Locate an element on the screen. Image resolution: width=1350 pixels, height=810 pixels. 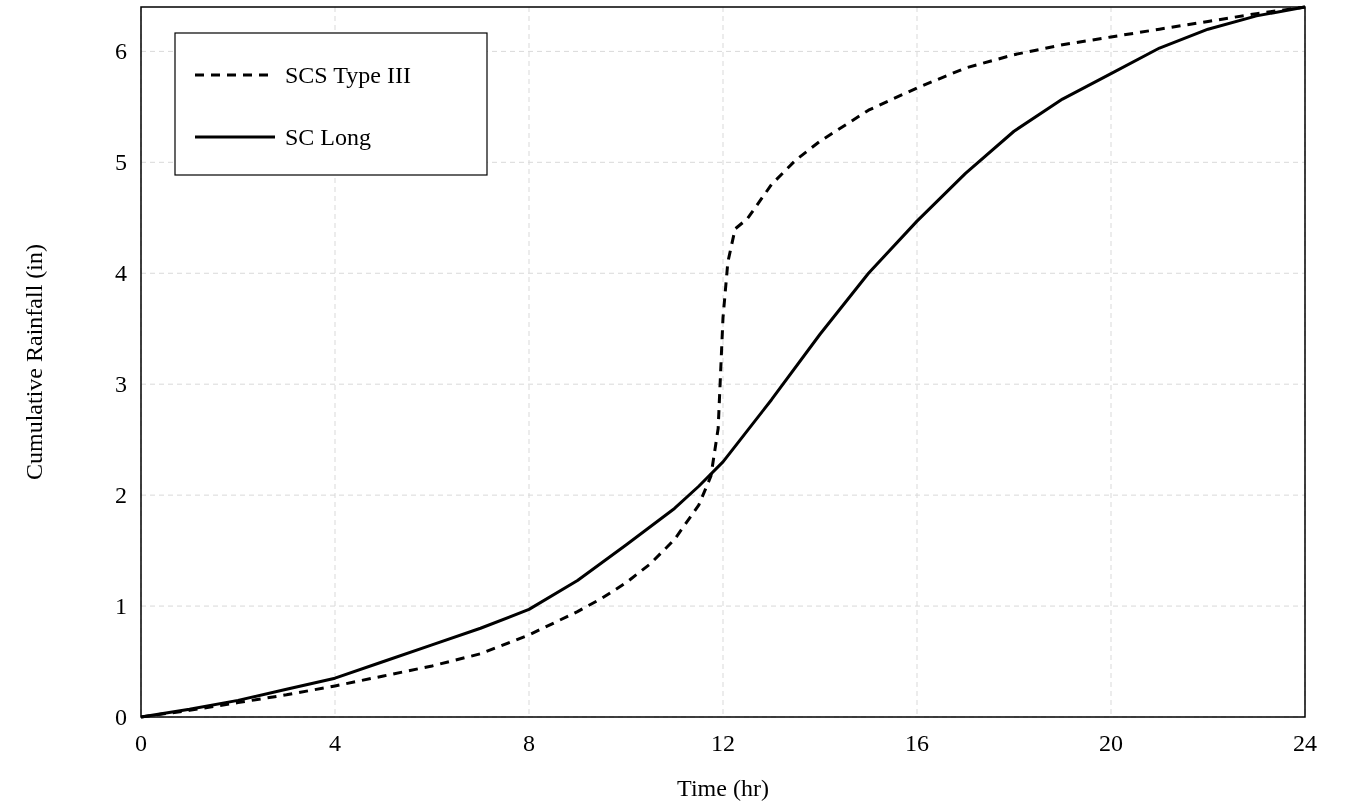
legend-label: SC Long is located at coordinates (328, 137).